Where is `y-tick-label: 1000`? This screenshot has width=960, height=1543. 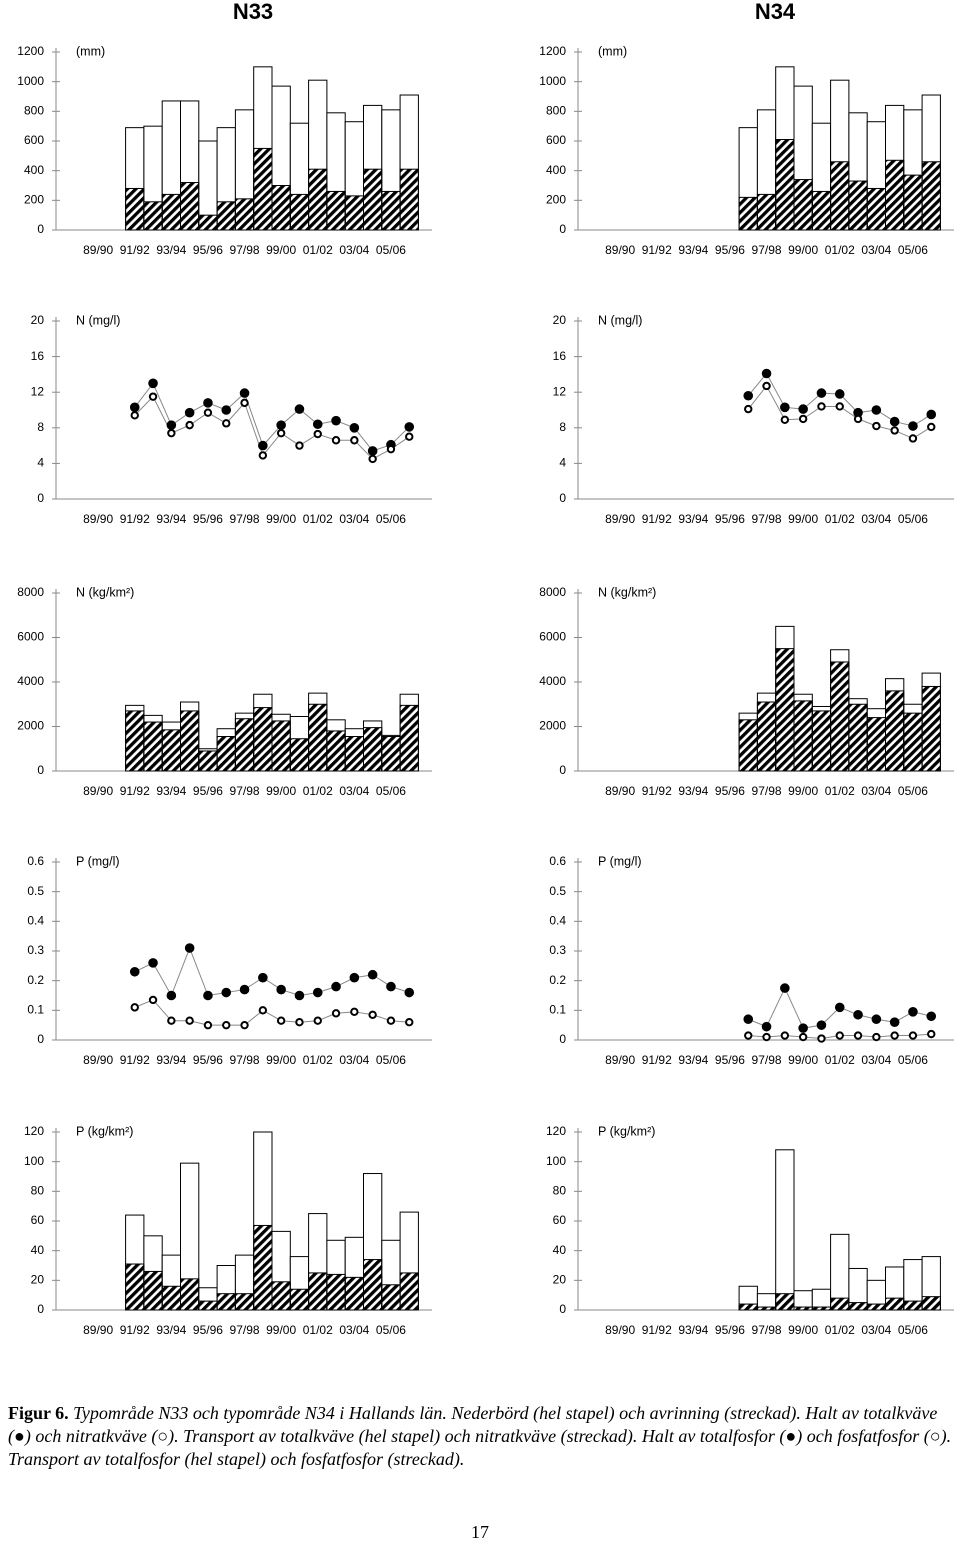 y-tick-label: 1000 is located at coordinates (552, 81).